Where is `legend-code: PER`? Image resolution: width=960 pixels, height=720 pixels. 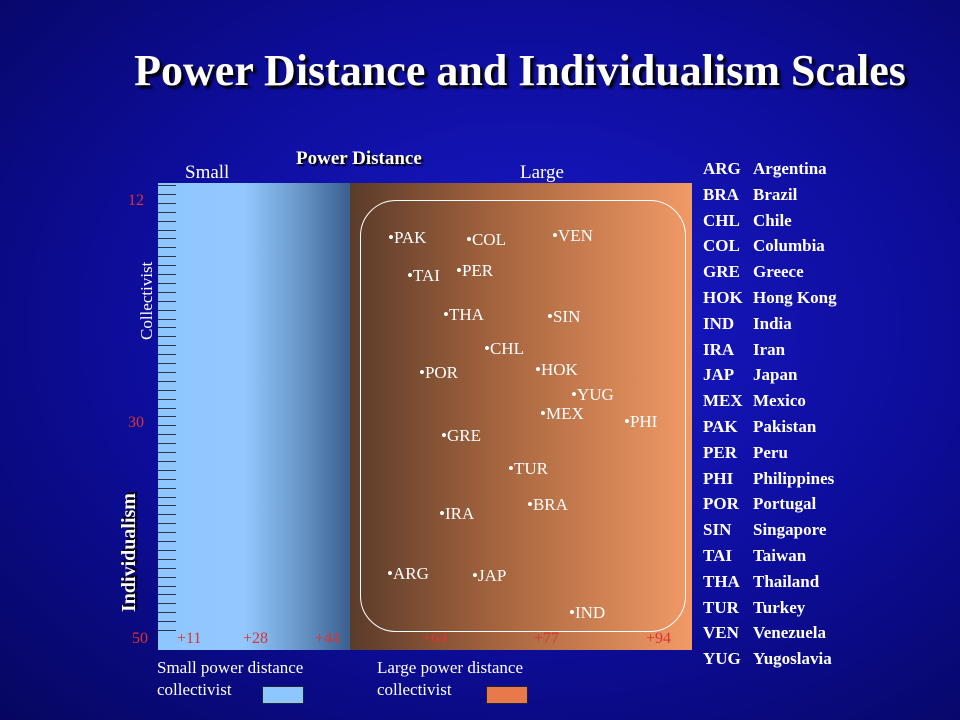
legend-code: PER is located at coordinates (720, 452).